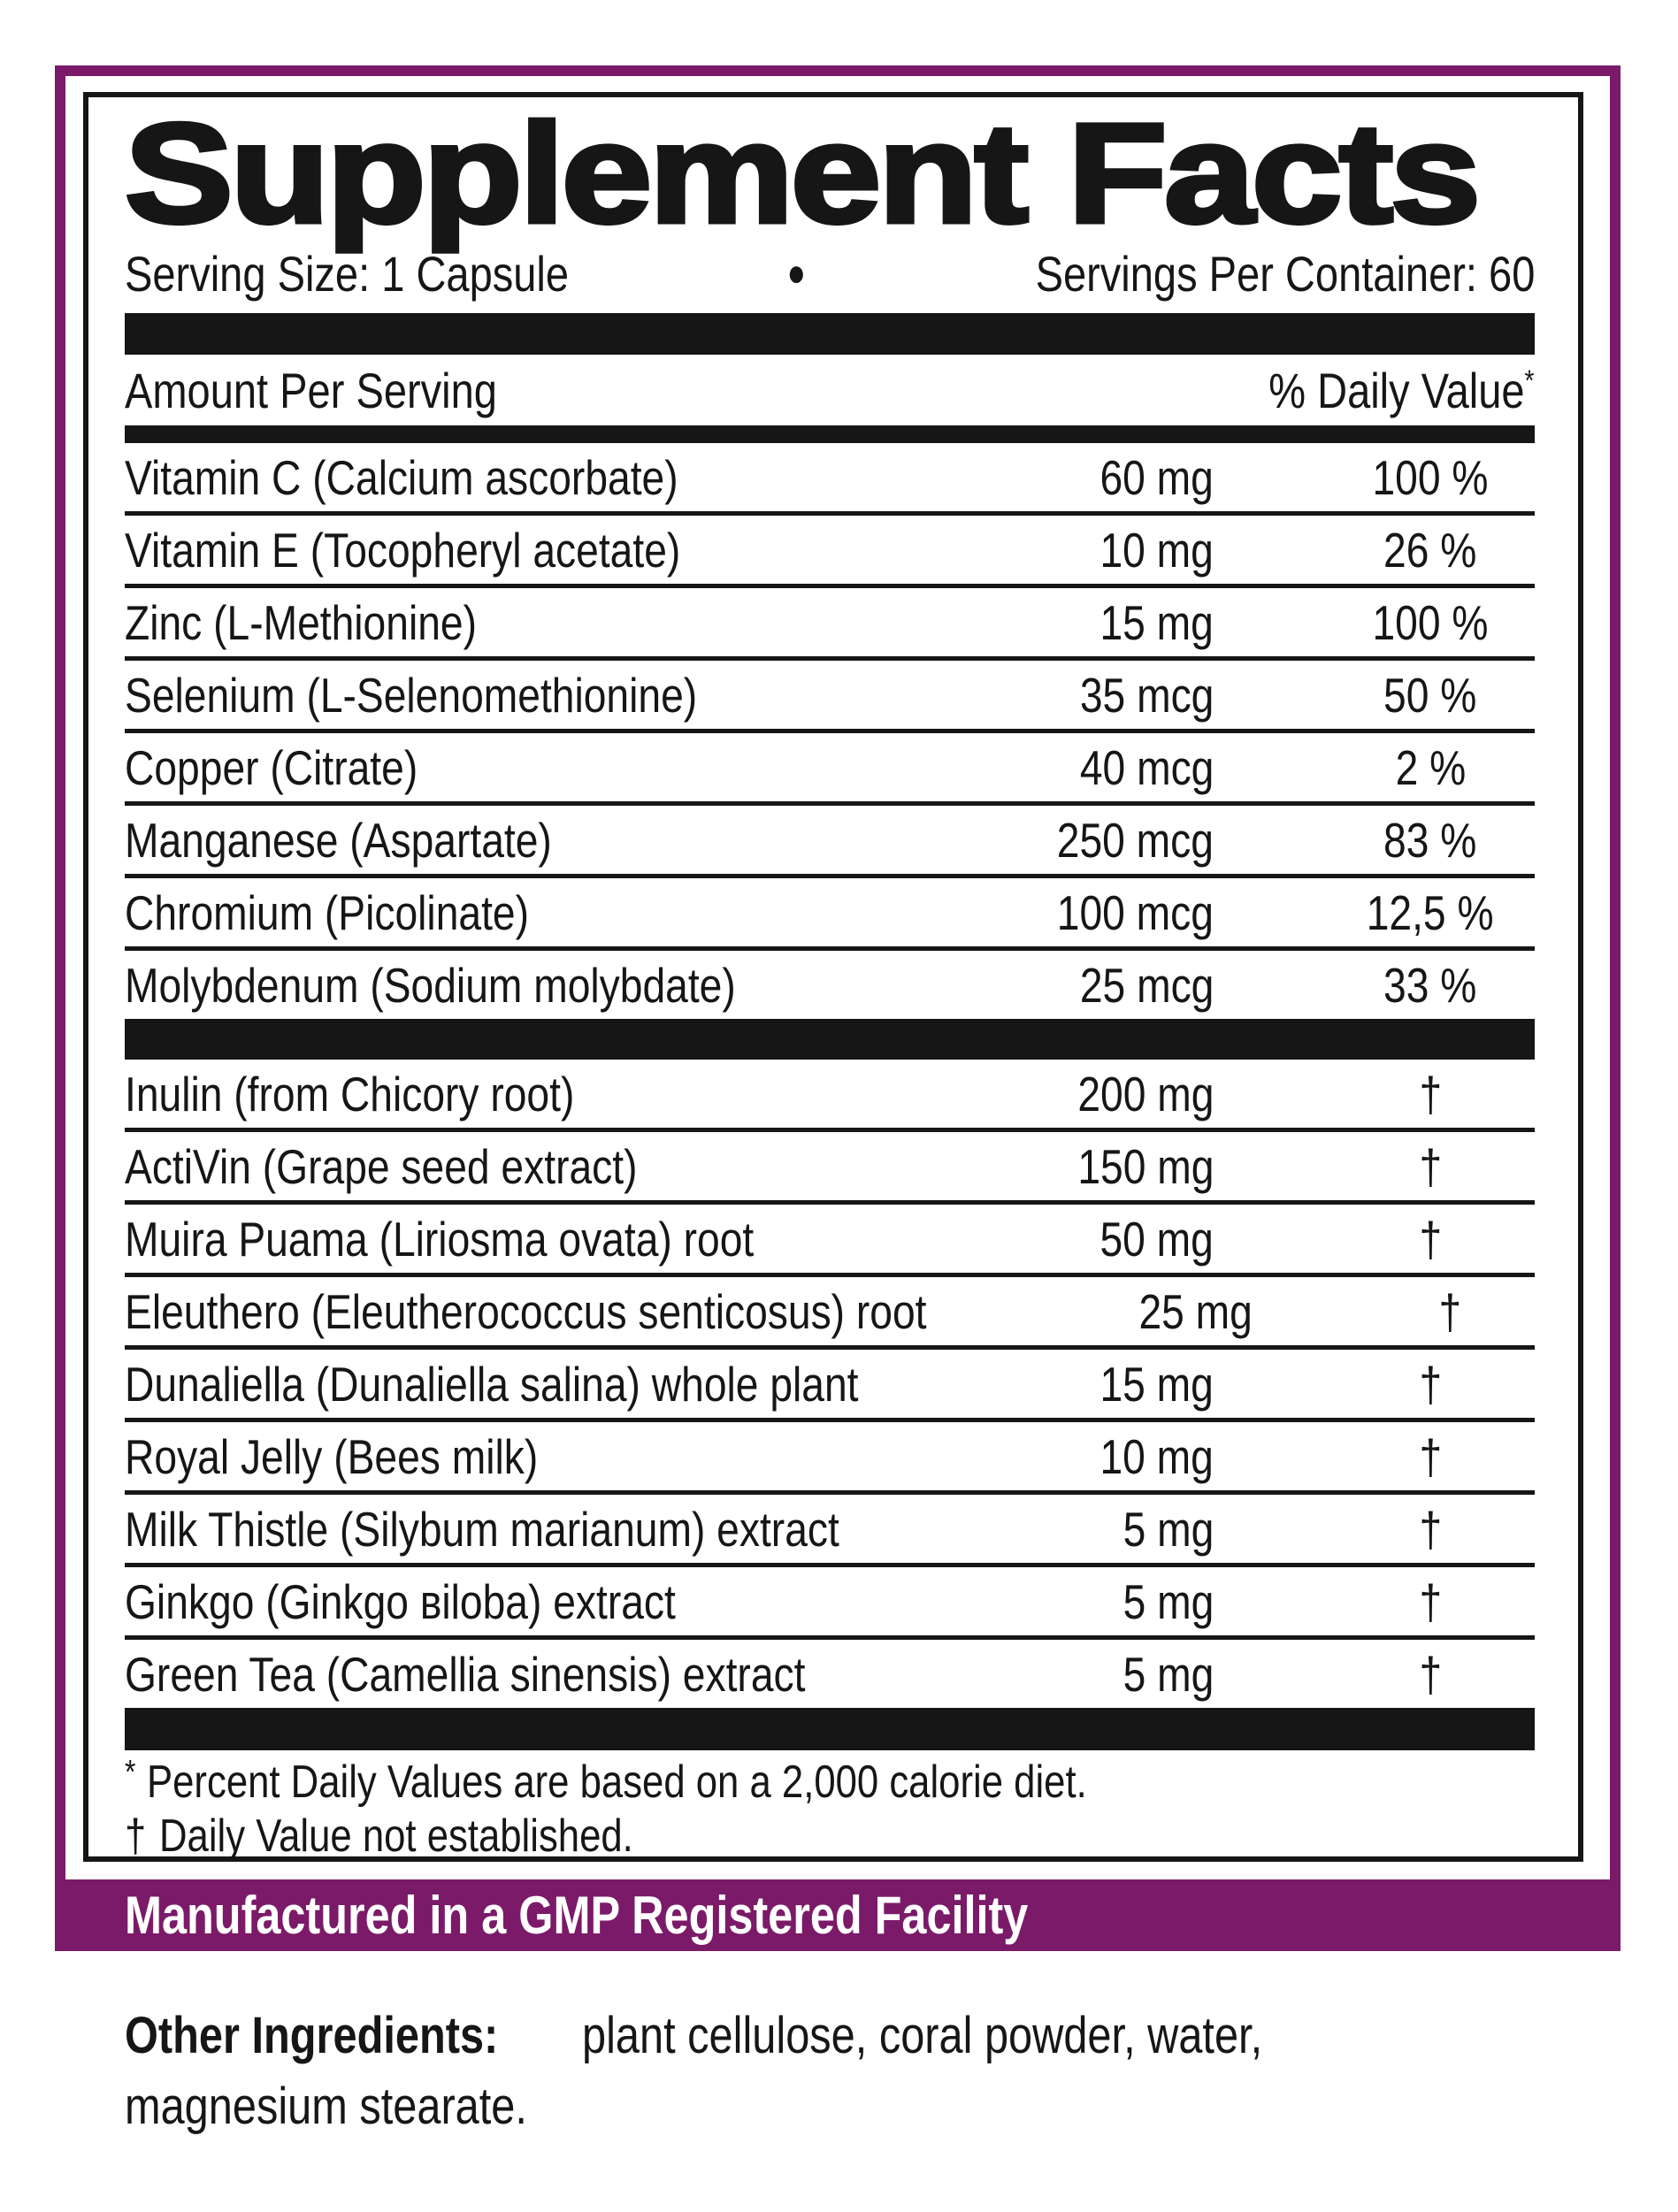  I want to click on ingredient-name: Vitamin C (Calcium ascorbate), so click(401, 477).